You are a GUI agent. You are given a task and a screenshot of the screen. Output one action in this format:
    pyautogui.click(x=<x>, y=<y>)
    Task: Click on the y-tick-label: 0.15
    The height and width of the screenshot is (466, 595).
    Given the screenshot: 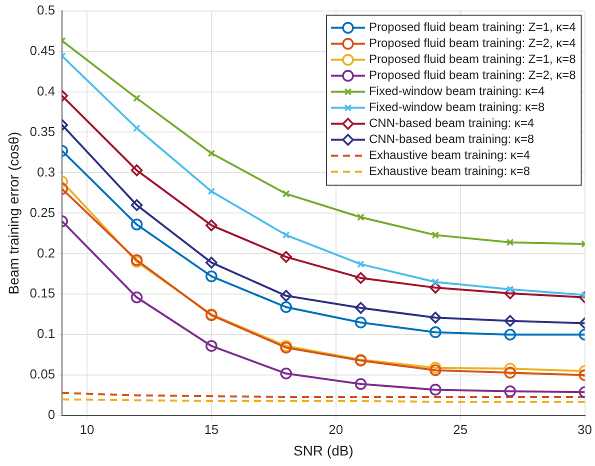 What is the action you would take?
    pyautogui.click(x=43, y=293)
    